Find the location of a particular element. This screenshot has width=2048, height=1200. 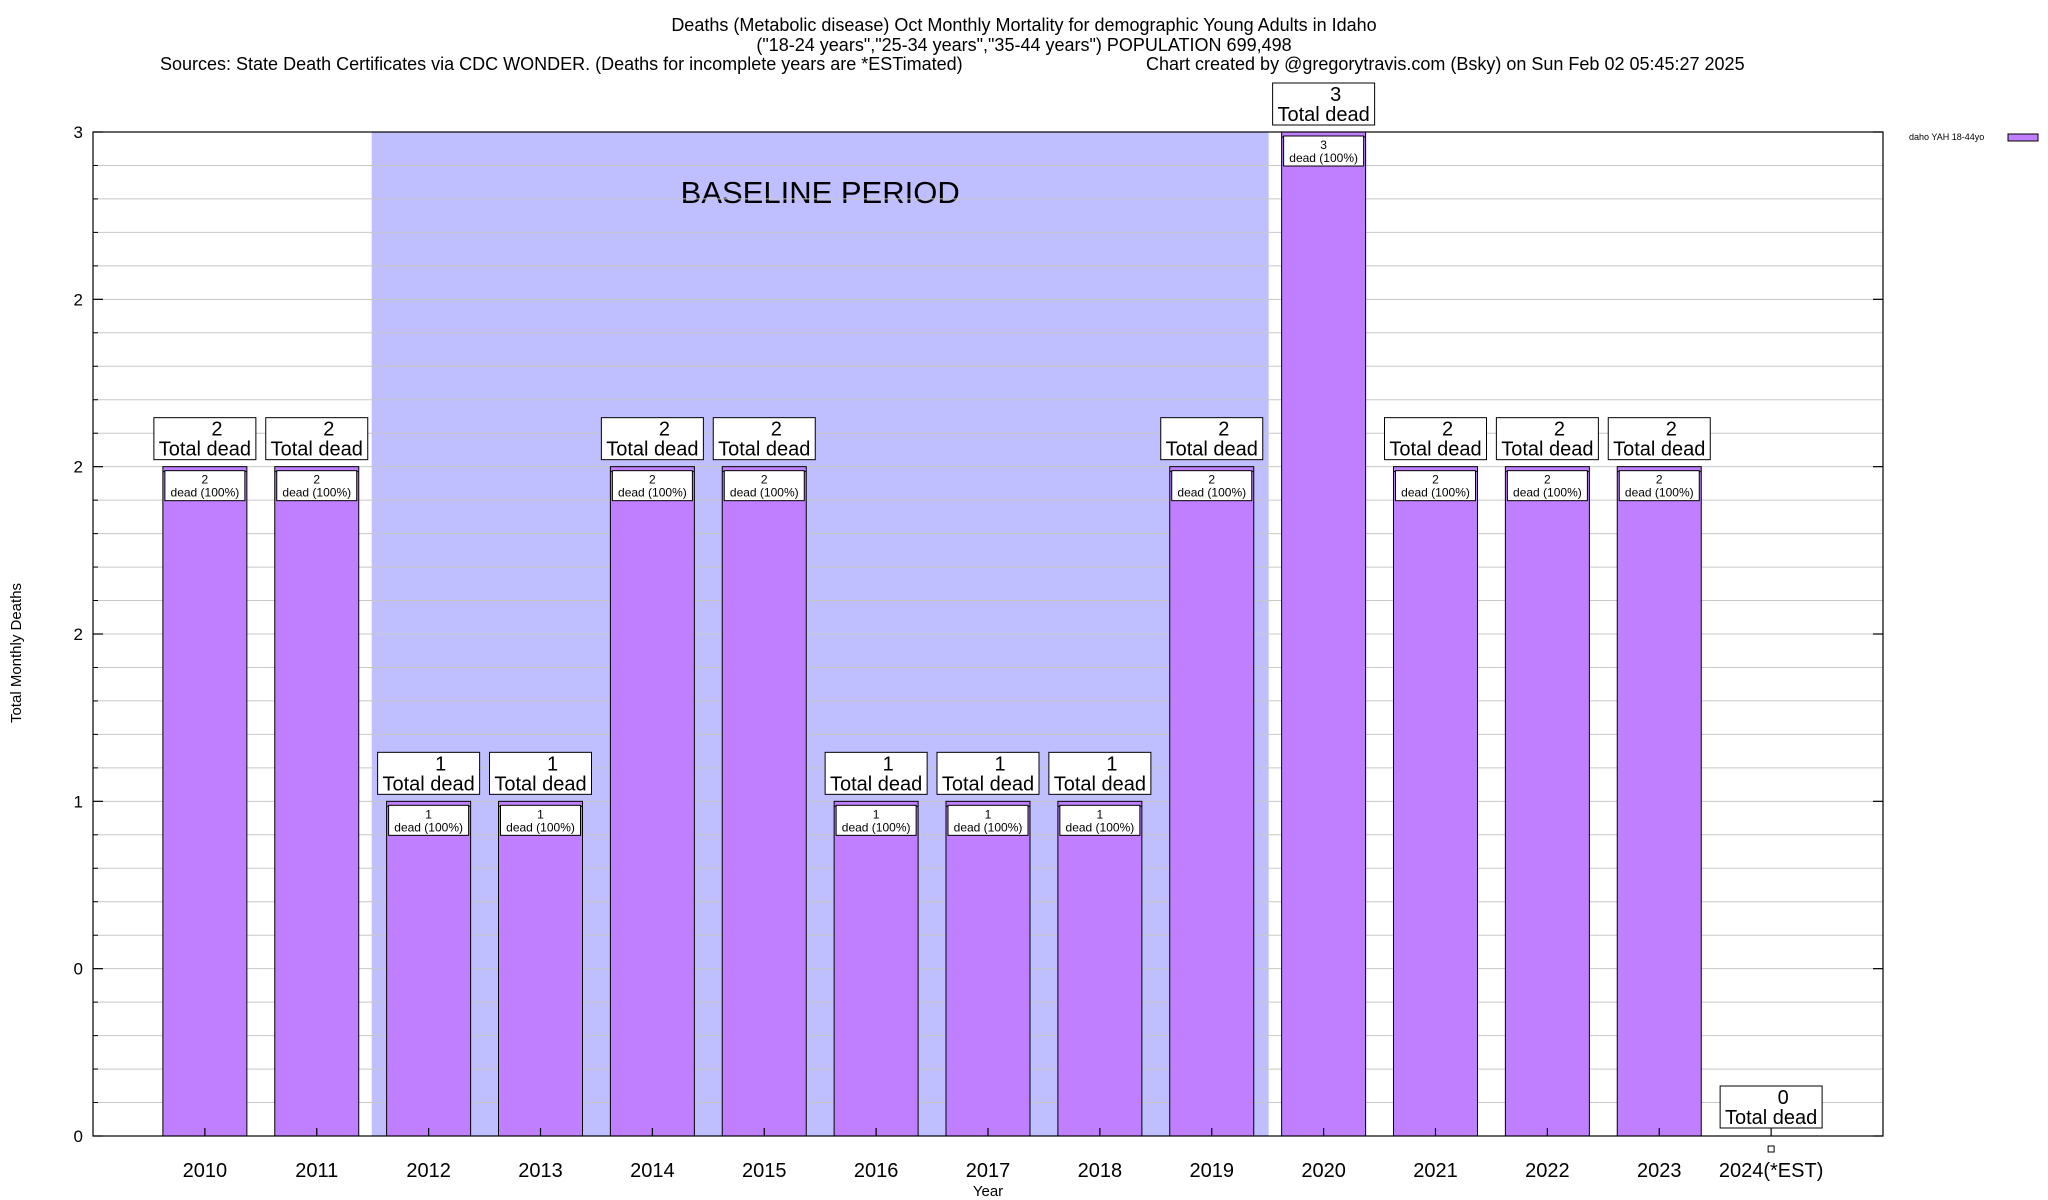

bar-total-label-count: 0 is located at coordinates (1783, 1098).